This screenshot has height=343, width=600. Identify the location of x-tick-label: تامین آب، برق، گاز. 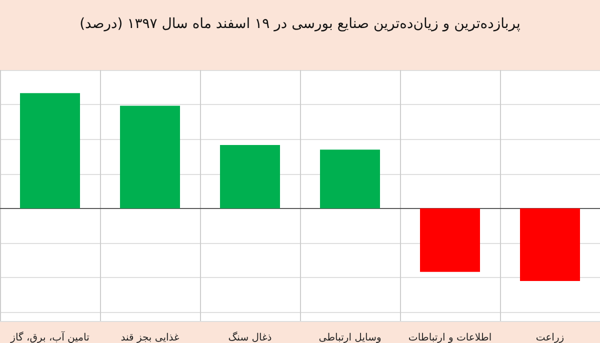
(50, 336).